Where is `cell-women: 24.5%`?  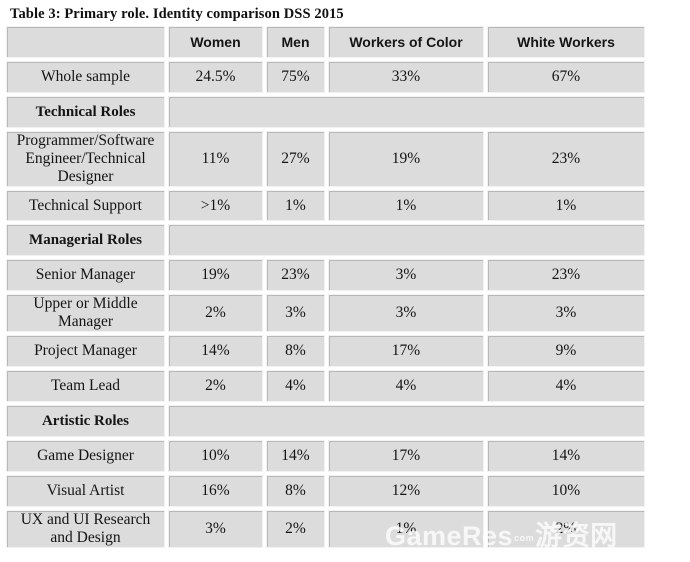
cell-women: 24.5% is located at coordinates (215, 77).